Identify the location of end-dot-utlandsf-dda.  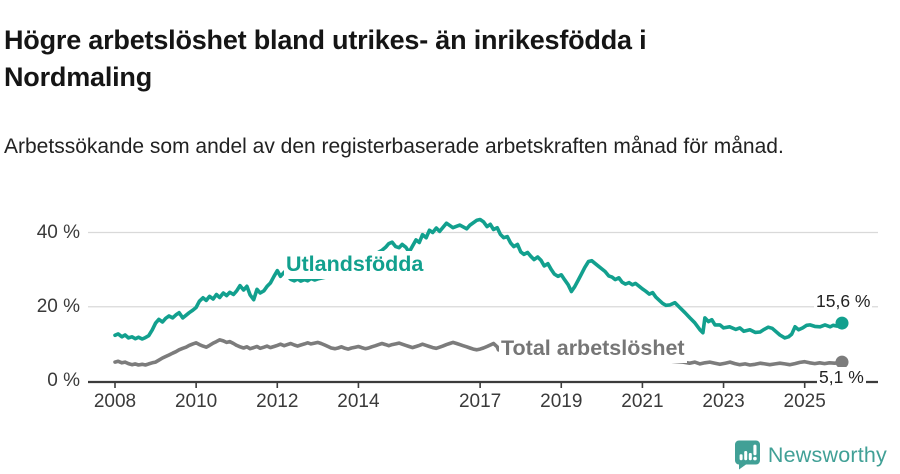
(842, 323).